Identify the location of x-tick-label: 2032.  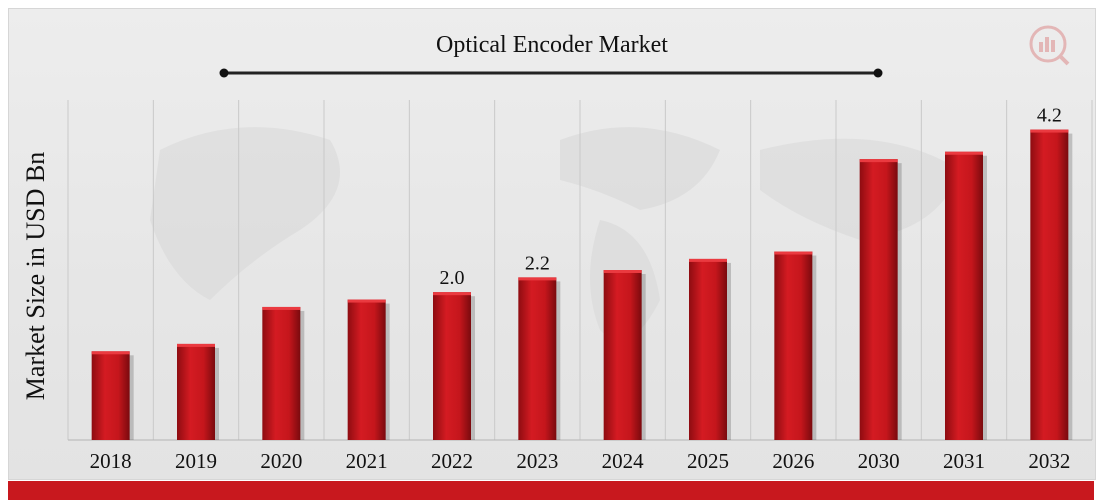
(1049, 461).